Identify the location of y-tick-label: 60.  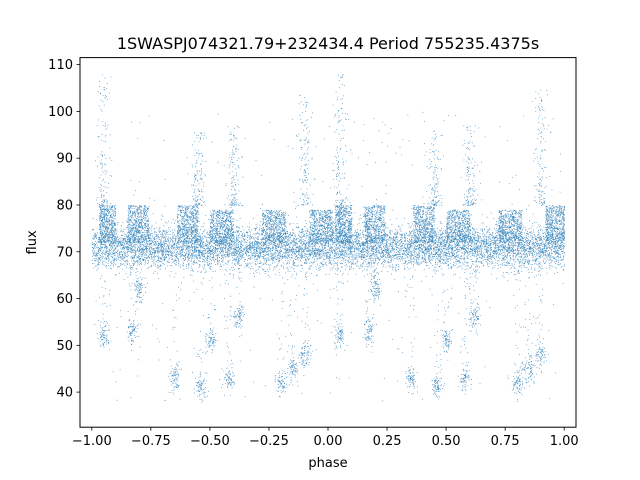
(64, 299).